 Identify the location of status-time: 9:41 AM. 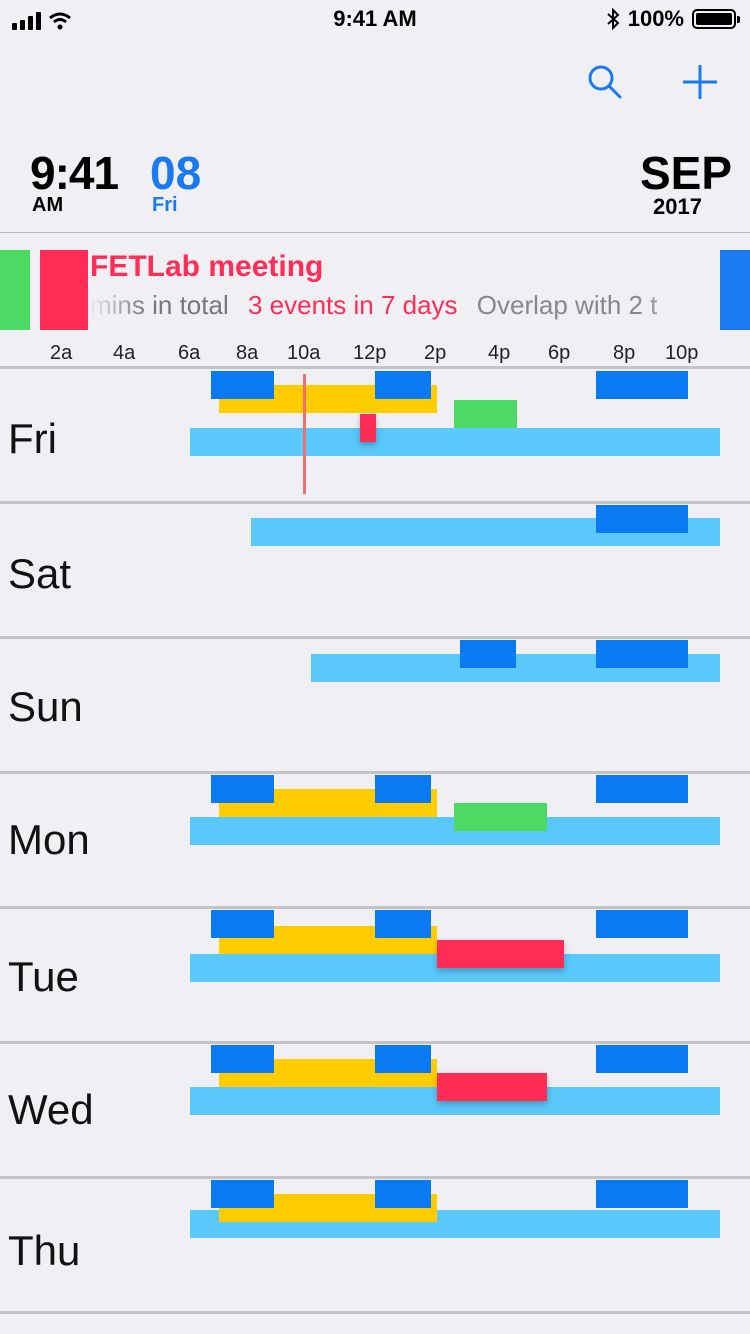
(375, 18).